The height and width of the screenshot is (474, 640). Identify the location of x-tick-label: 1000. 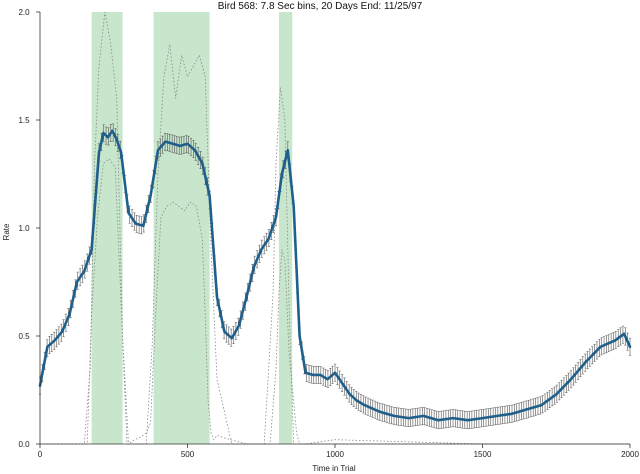
(335, 454).